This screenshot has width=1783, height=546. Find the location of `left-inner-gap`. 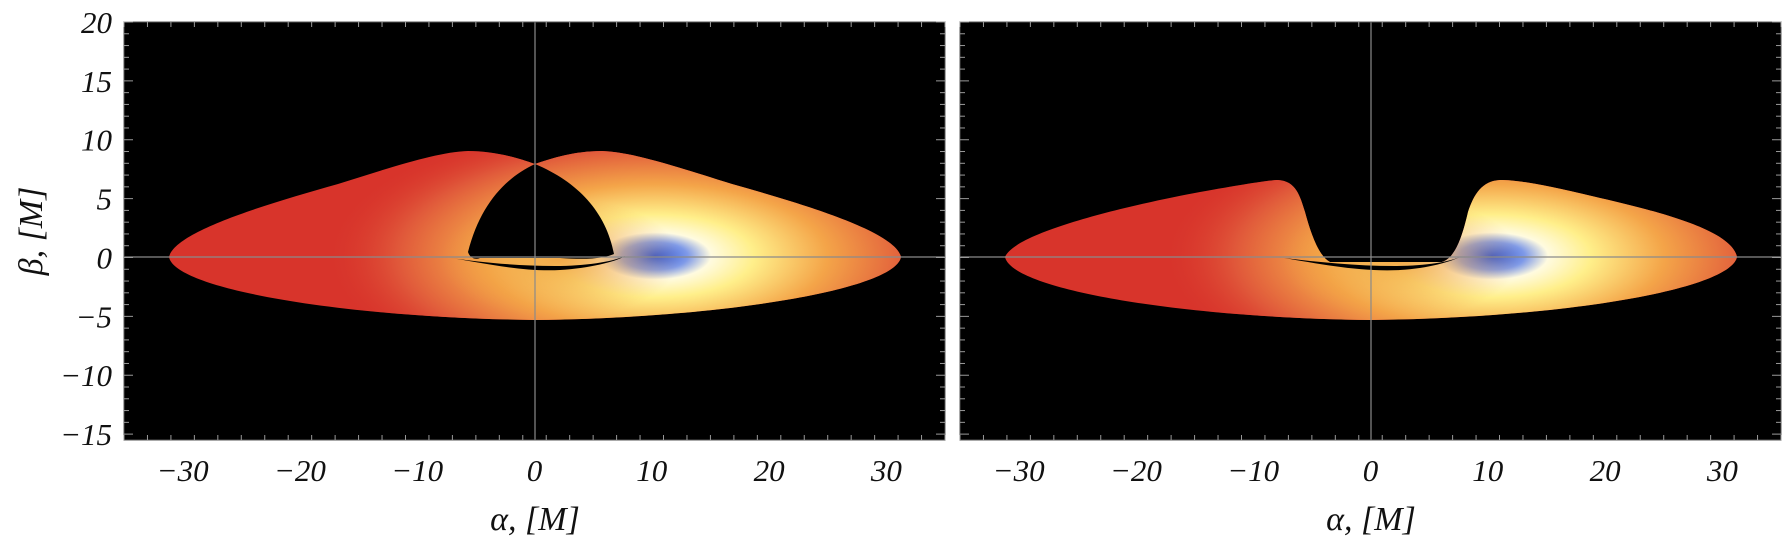

left-inner-gap is located at coordinates (537, 263).